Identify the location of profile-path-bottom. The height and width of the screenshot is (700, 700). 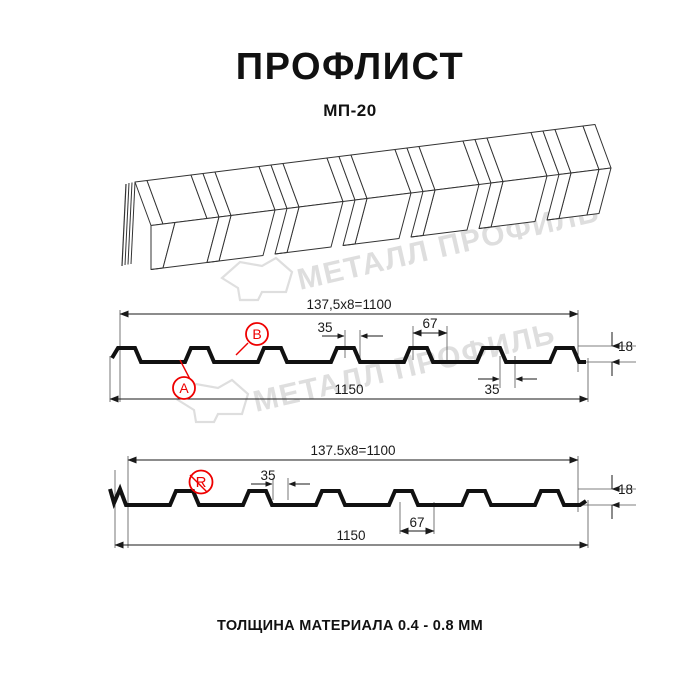
(348, 496).